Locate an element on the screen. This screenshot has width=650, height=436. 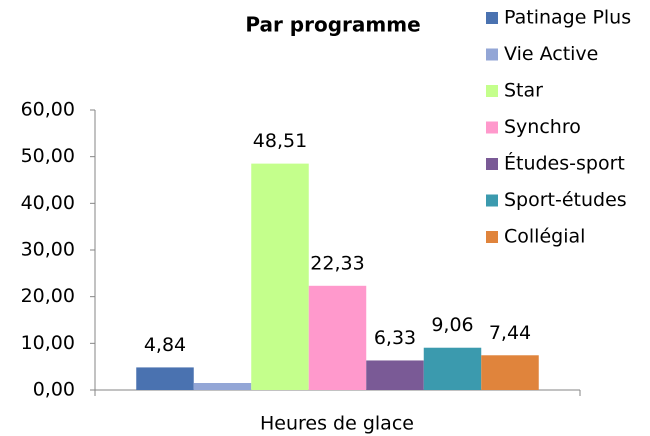
legend-label: Études-sport is located at coordinates (564, 163).